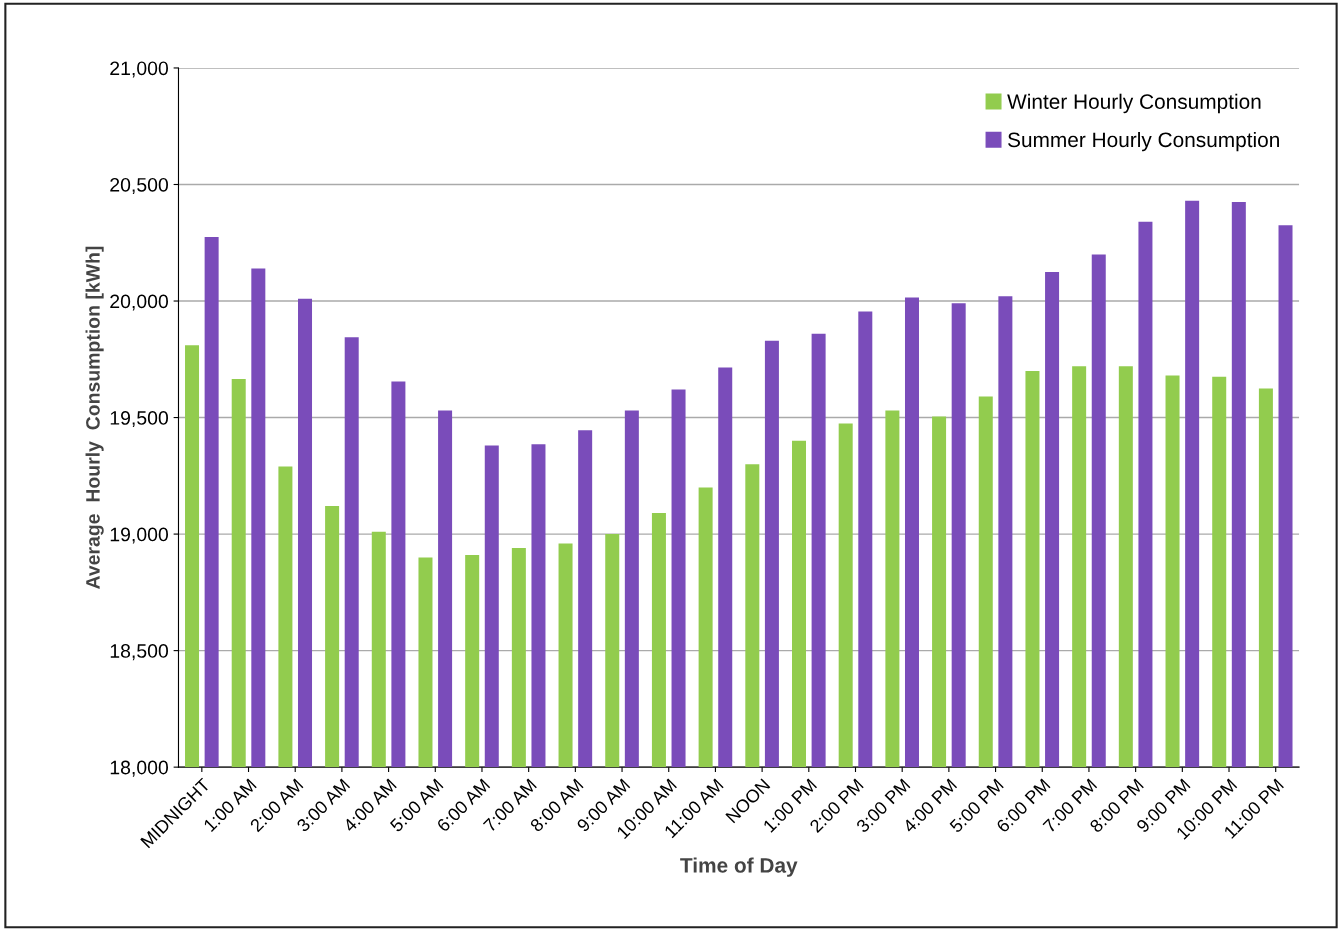 The image size is (1342, 931). I want to click on y-tick-label: 18,500, so click(139, 652).